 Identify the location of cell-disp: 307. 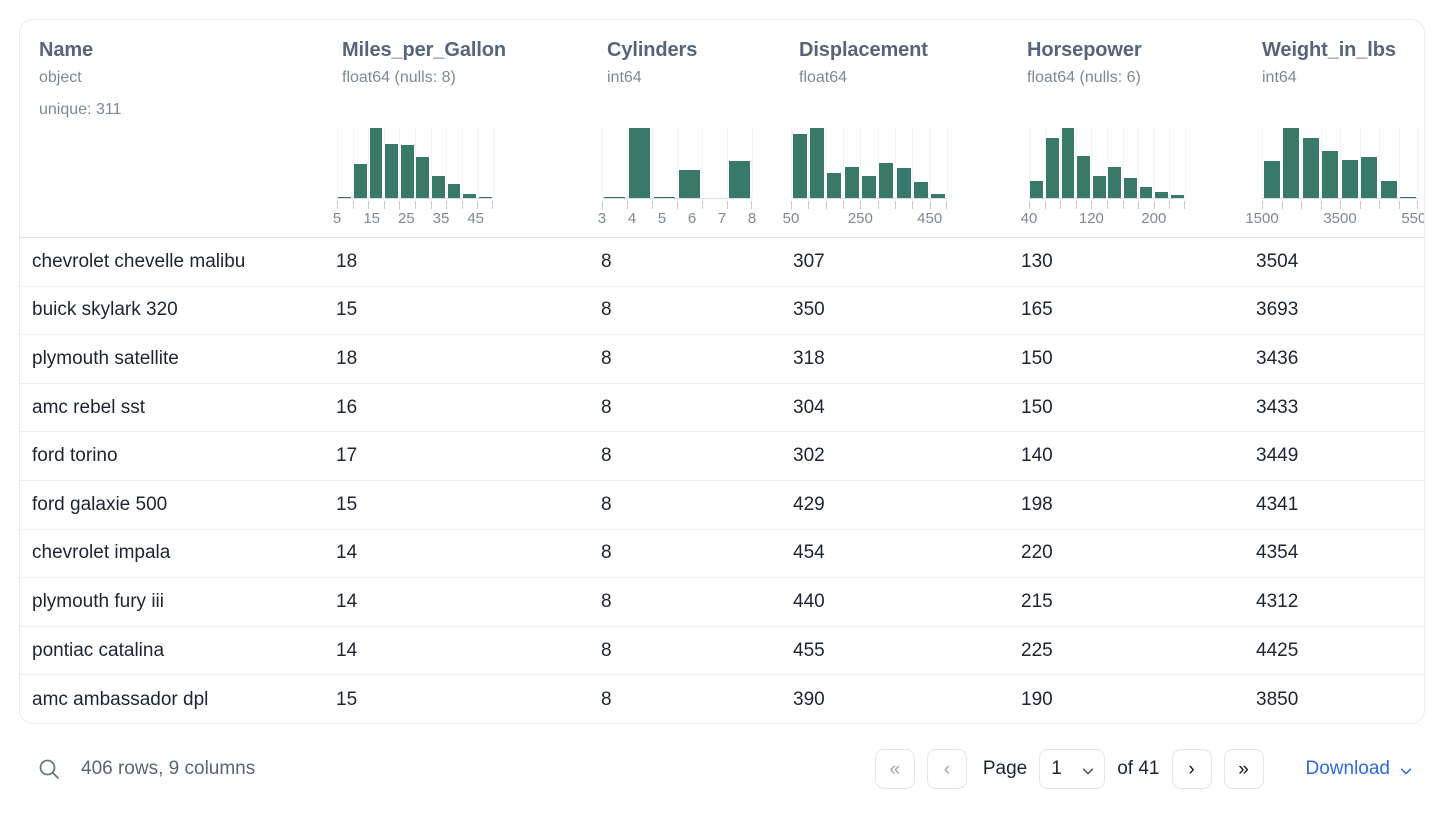
(809, 261).